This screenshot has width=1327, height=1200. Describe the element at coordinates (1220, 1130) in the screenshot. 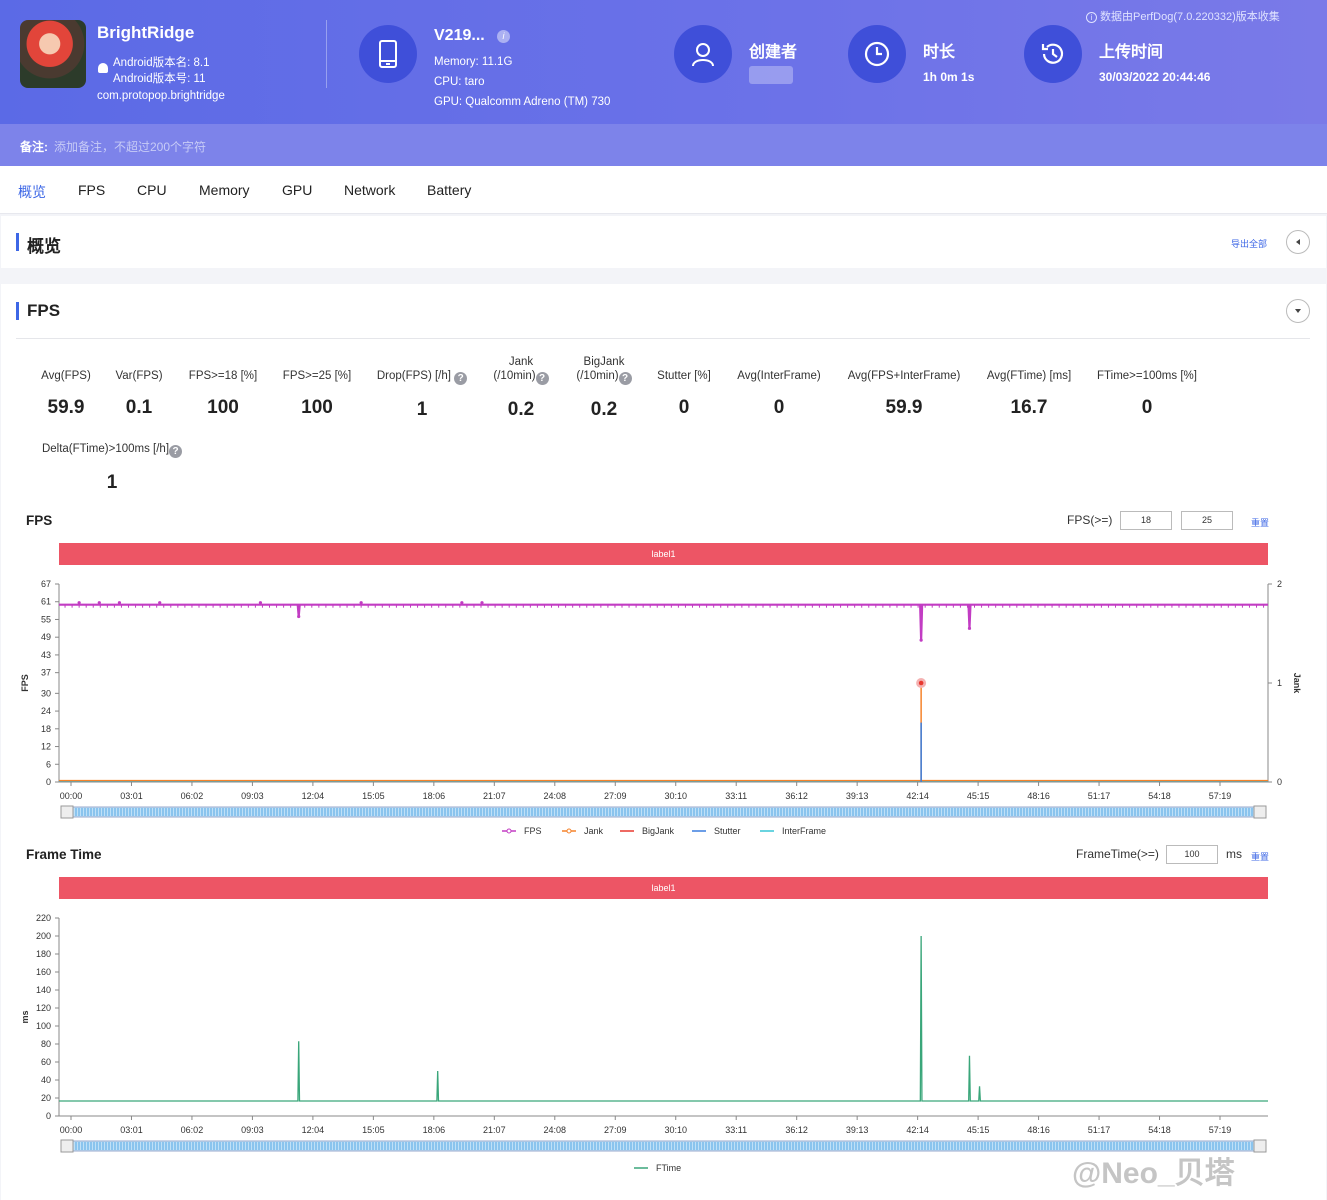

I see `x-tick-label: 57:19` at that location.